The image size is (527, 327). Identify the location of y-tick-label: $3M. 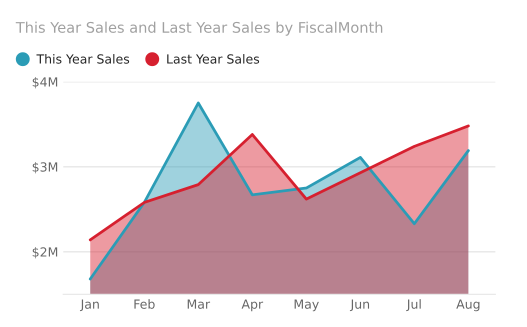
(45, 168).